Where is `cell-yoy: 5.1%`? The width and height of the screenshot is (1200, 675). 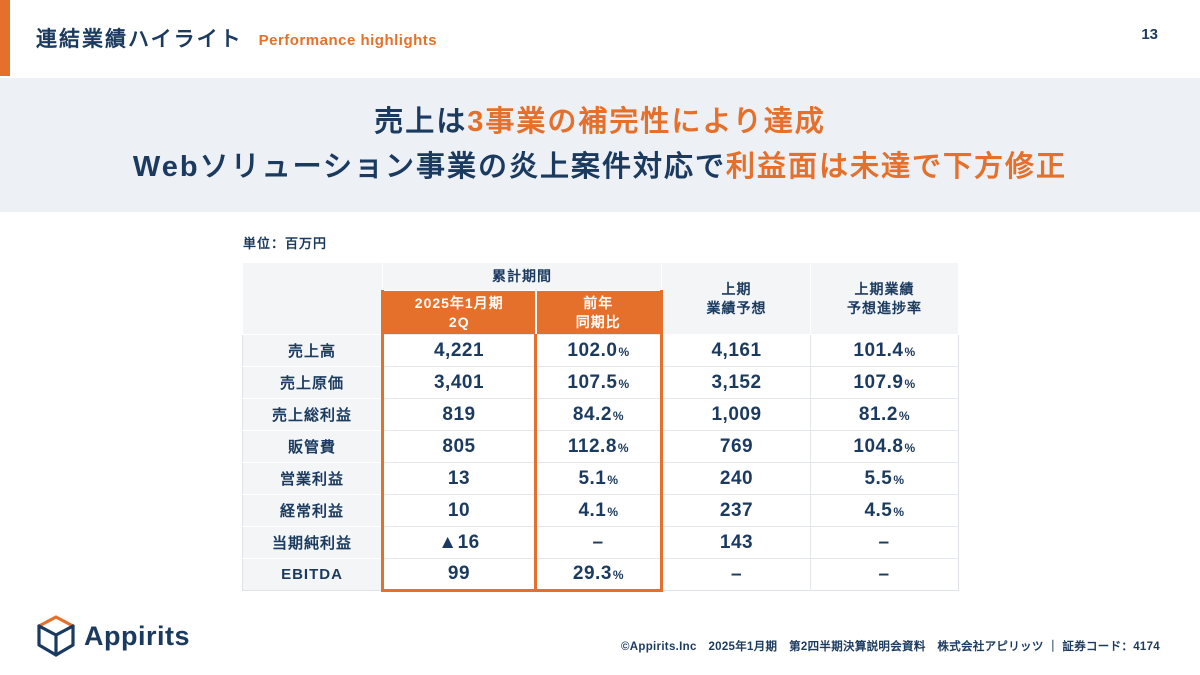 cell-yoy: 5.1% is located at coordinates (598, 478).